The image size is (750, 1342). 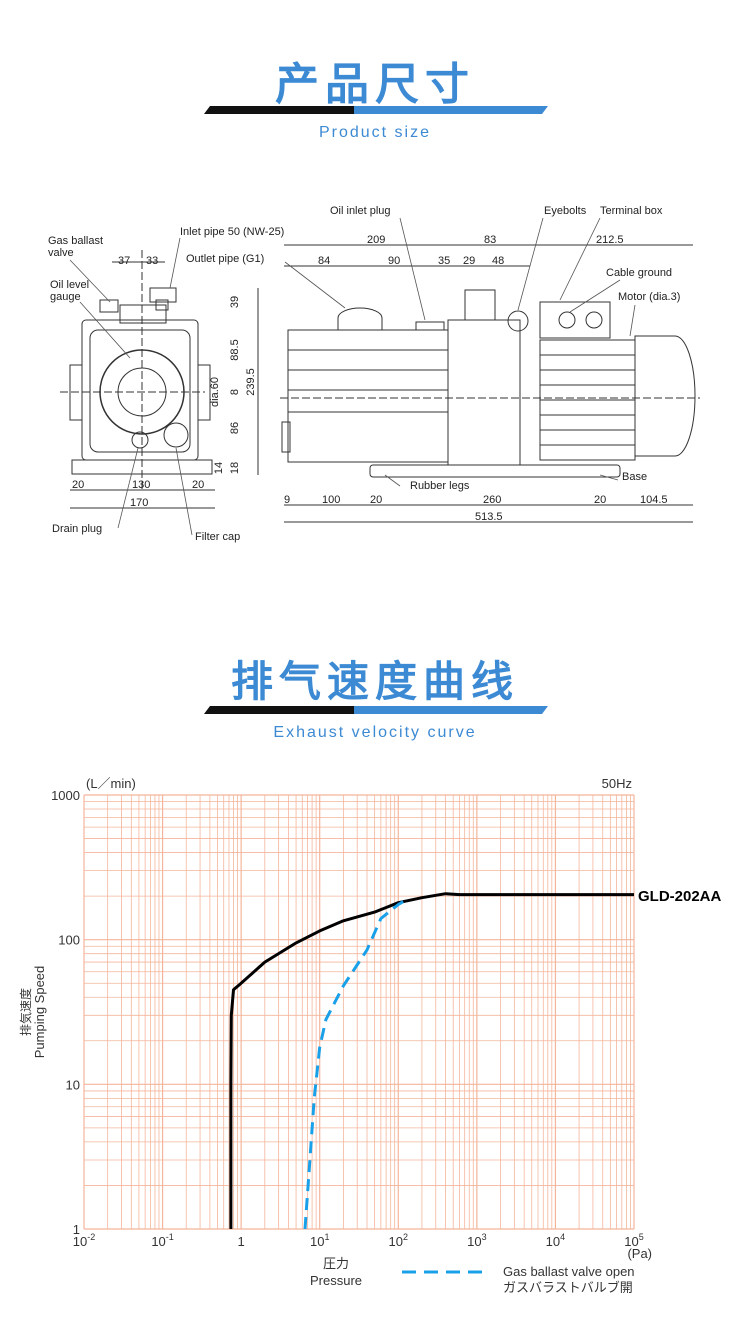 I want to click on dim: 8, so click(x=235, y=392).